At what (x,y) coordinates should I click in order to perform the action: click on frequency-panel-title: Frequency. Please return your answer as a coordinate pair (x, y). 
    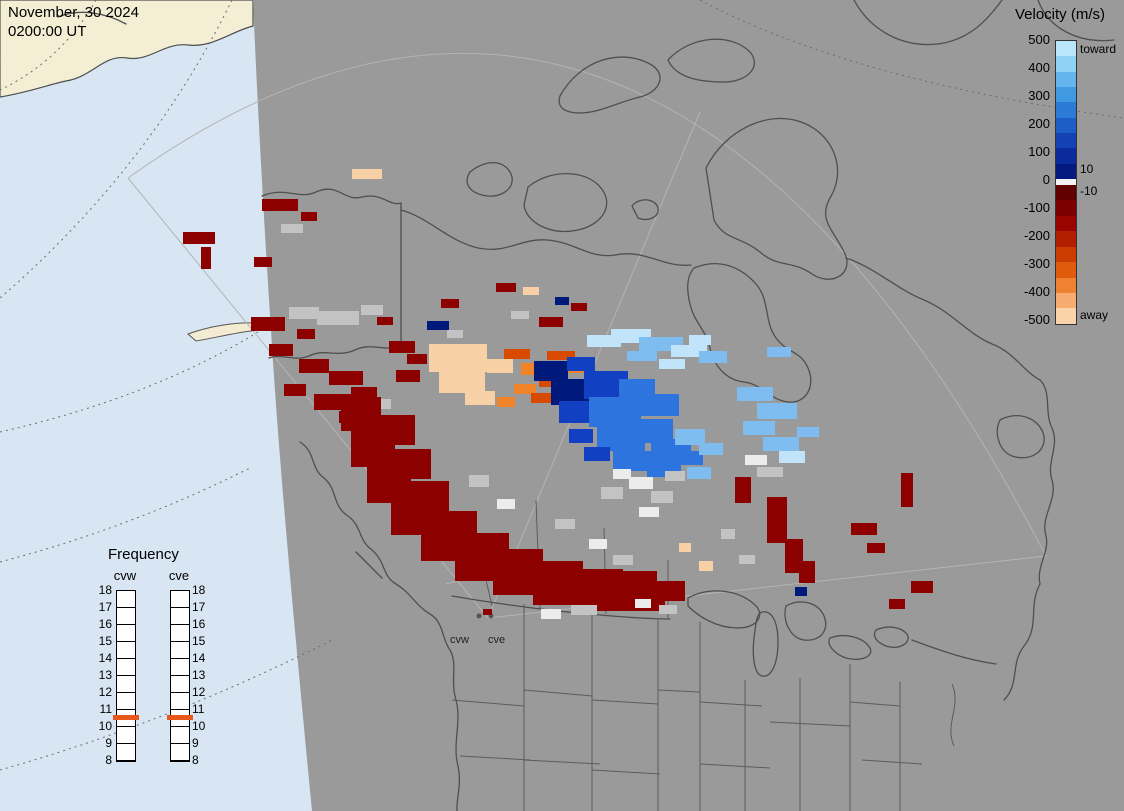
    Looking at the image, I should click on (143, 554).